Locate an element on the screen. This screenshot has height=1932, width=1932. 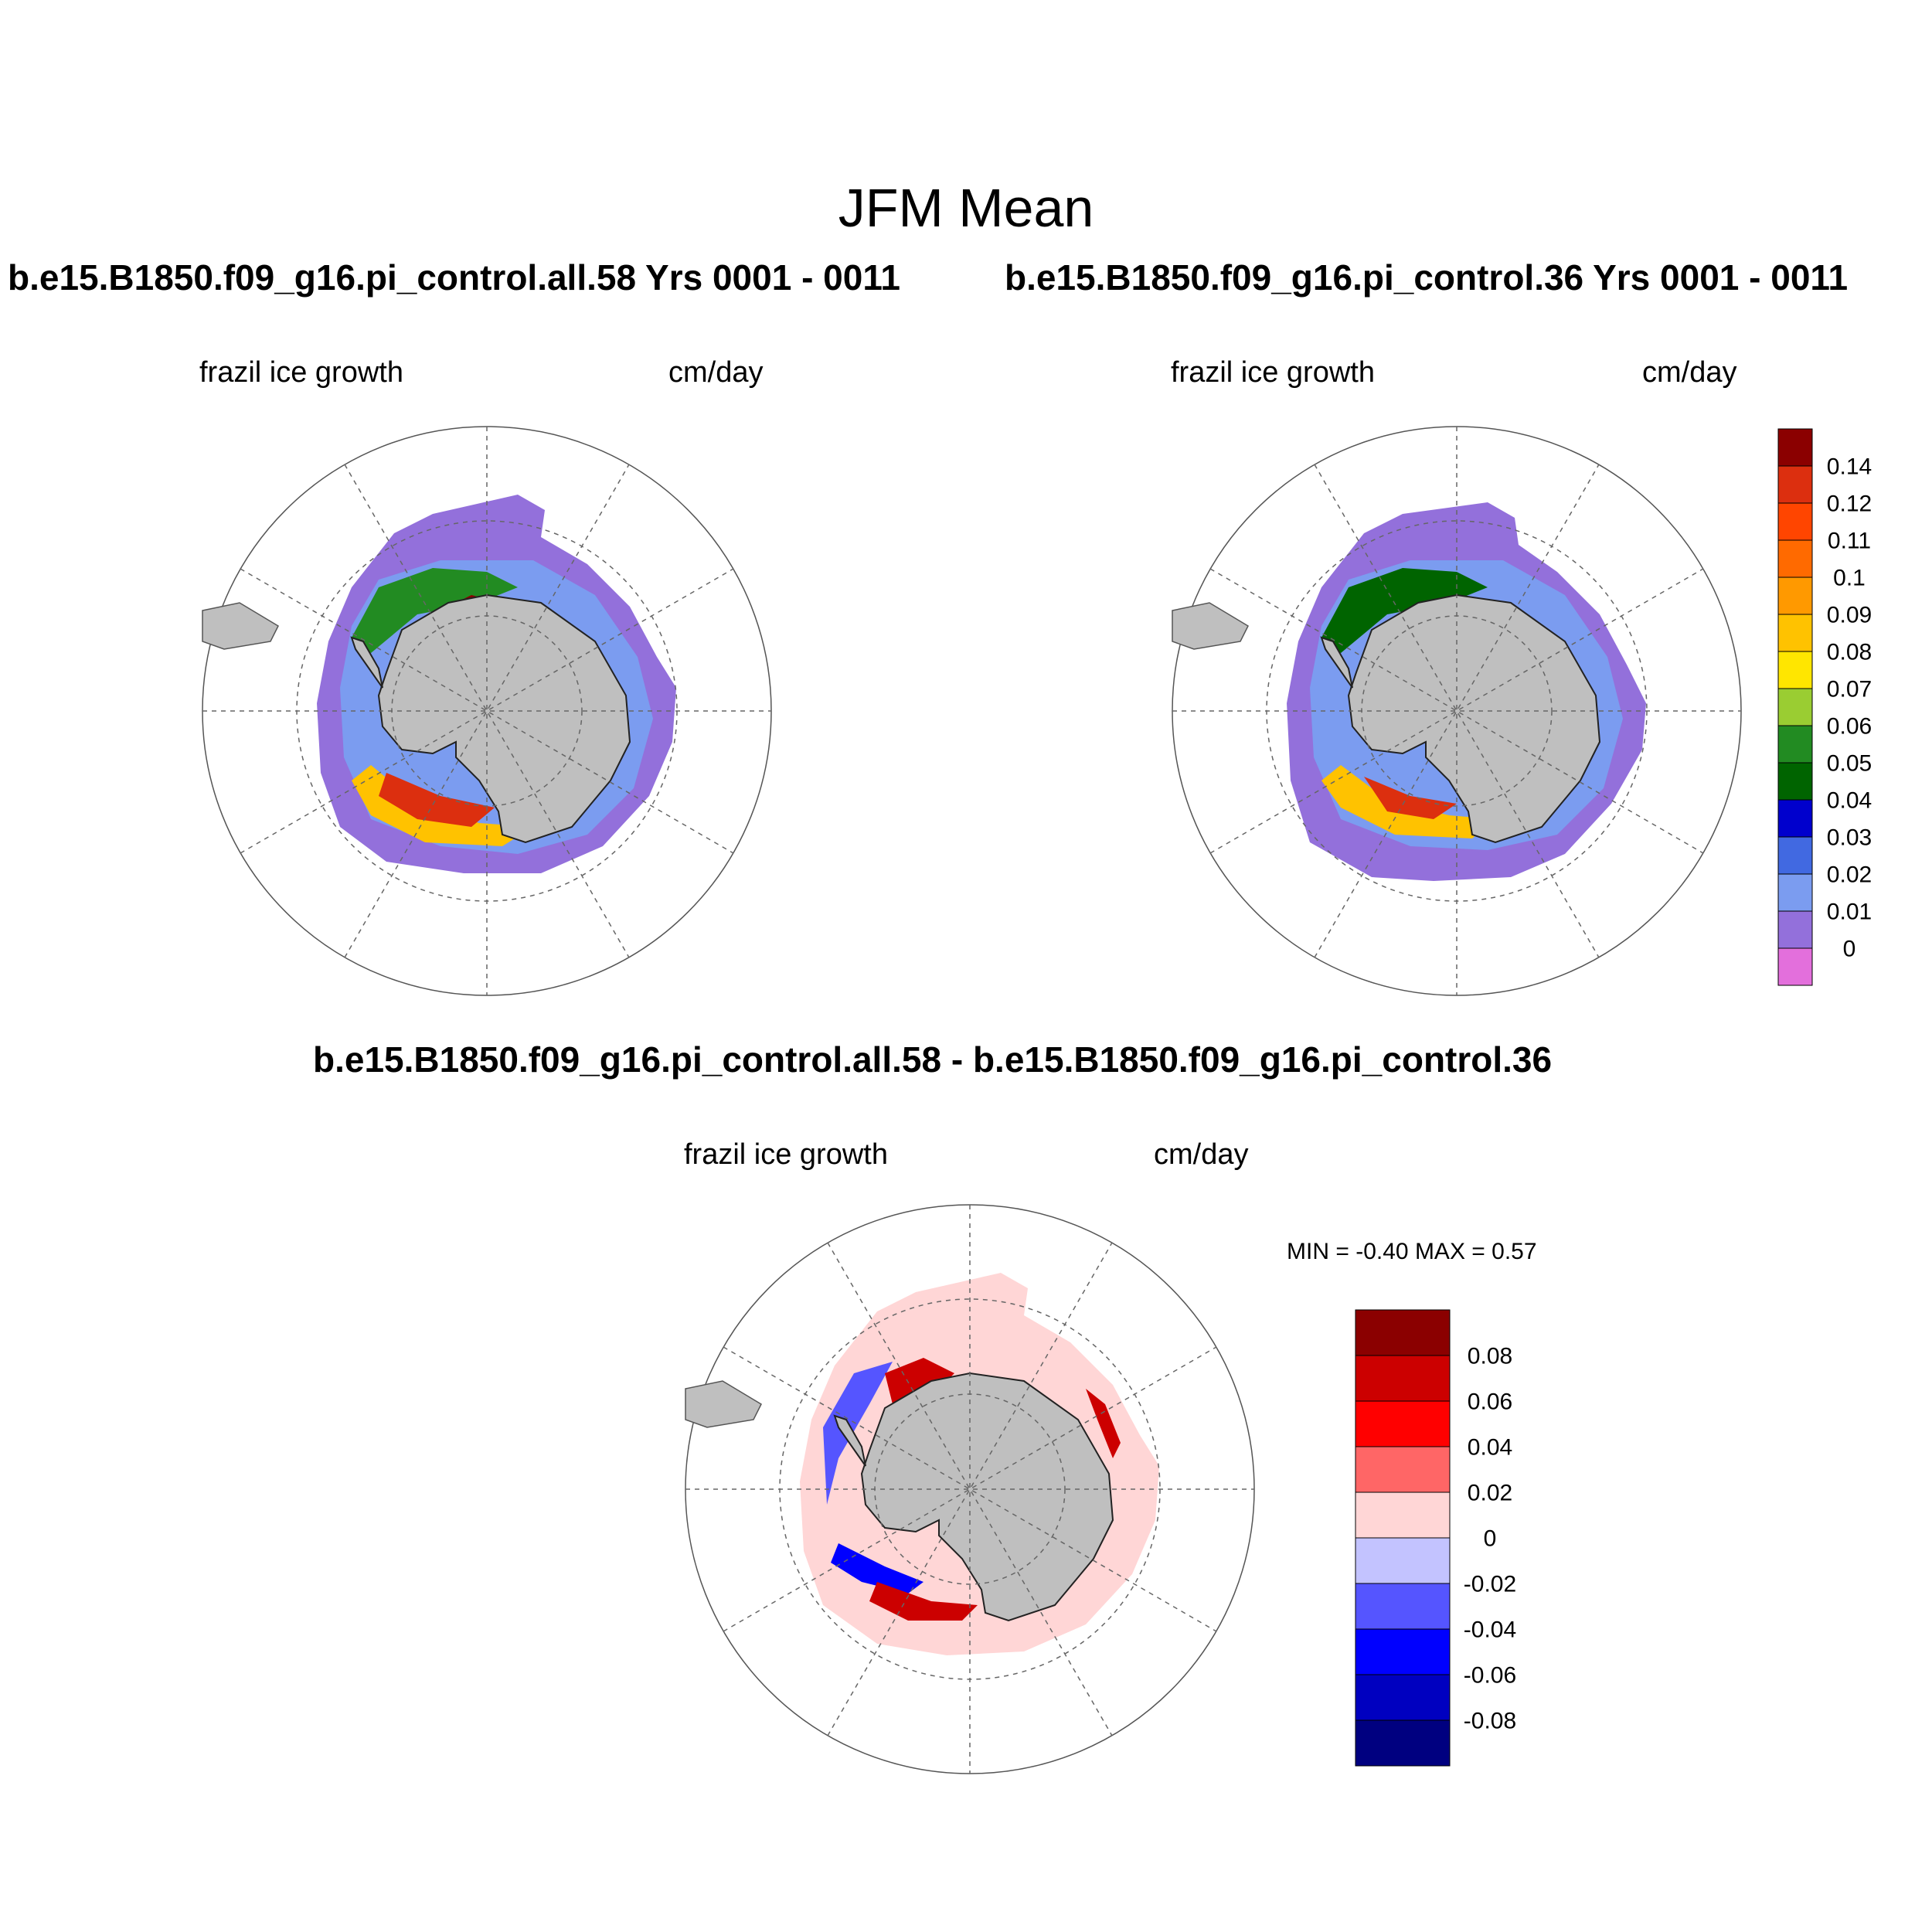
colorbar-main-tick-label: 0.01 is located at coordinates (1850, 913).